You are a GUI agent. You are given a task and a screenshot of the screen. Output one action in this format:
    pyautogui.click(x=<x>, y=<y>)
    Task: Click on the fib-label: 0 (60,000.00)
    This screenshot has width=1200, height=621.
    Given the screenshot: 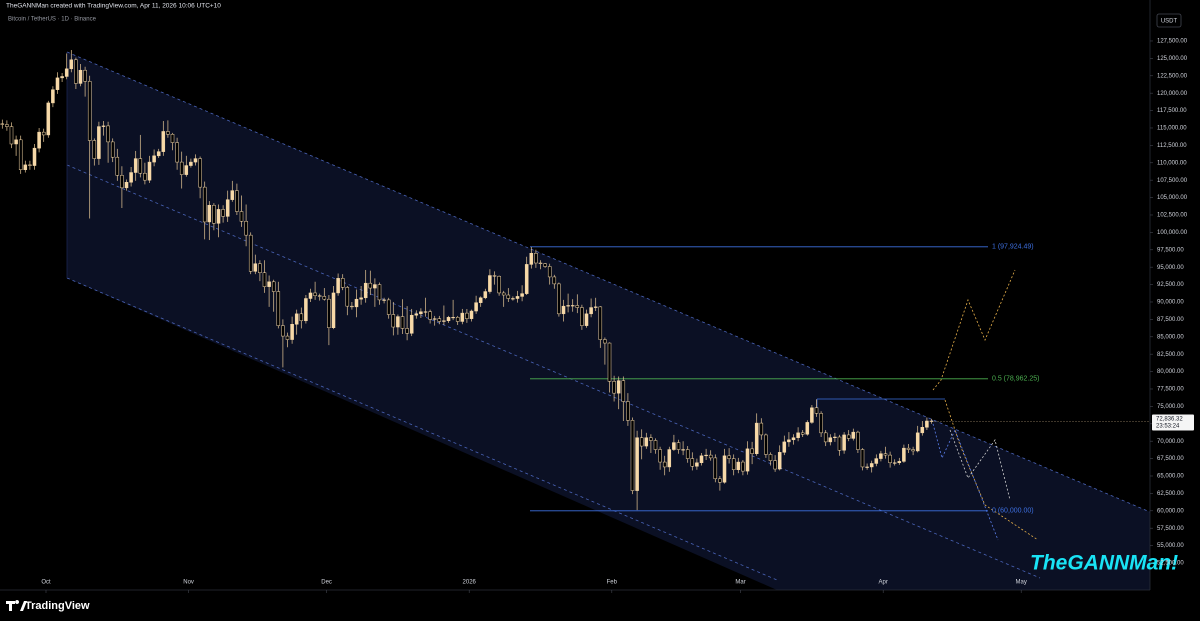 What is the action you would take?
    pyautogui.click(x=1013, y=511)
    